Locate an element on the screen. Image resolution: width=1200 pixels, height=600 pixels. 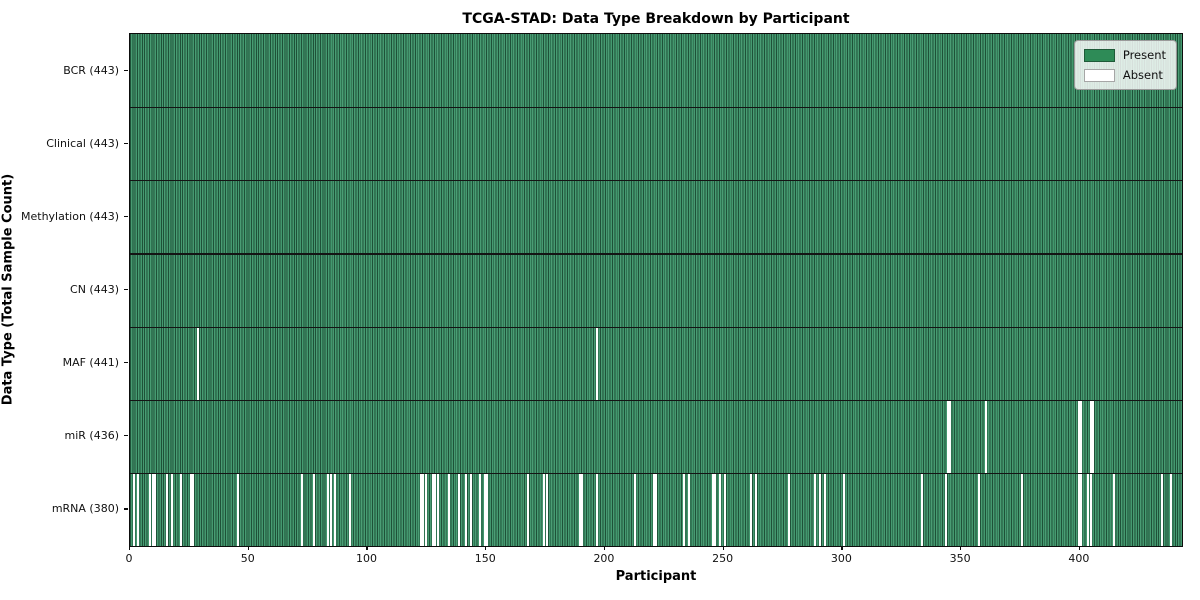
x-tick-label: 0 is located at coordinates (129, 558).